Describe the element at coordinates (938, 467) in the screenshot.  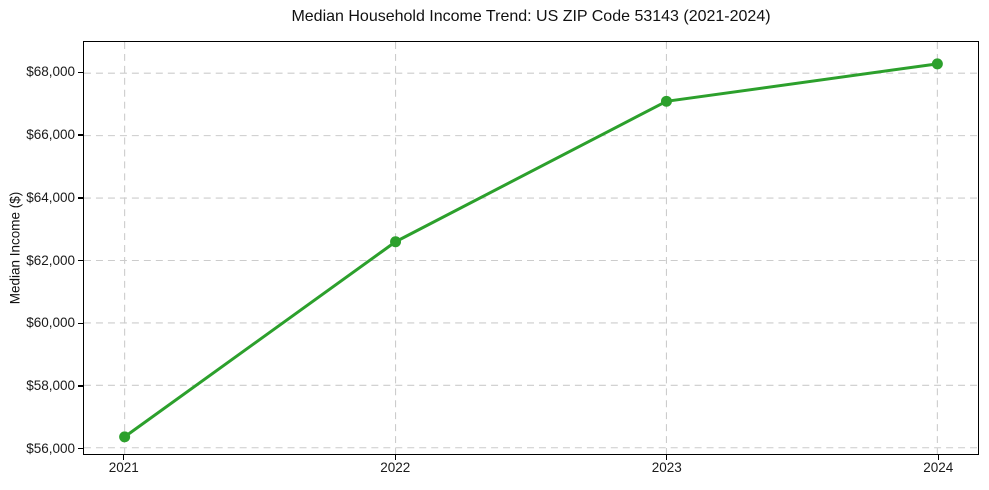
I see `x-tick-label: 2024` at that location.